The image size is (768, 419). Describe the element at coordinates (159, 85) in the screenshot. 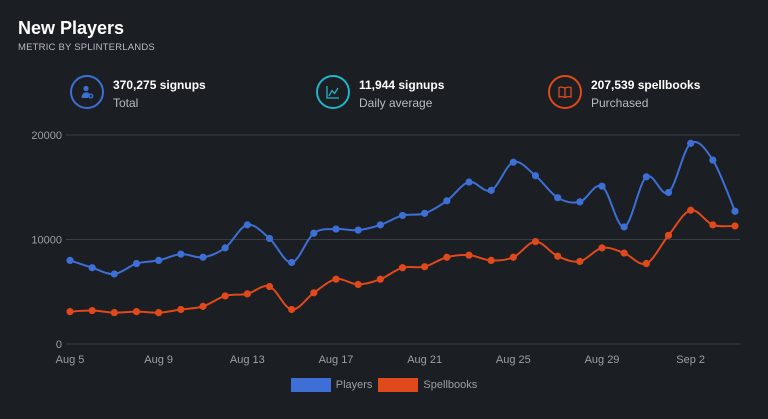

I see `stat-value: 370,275 signups` at that location.